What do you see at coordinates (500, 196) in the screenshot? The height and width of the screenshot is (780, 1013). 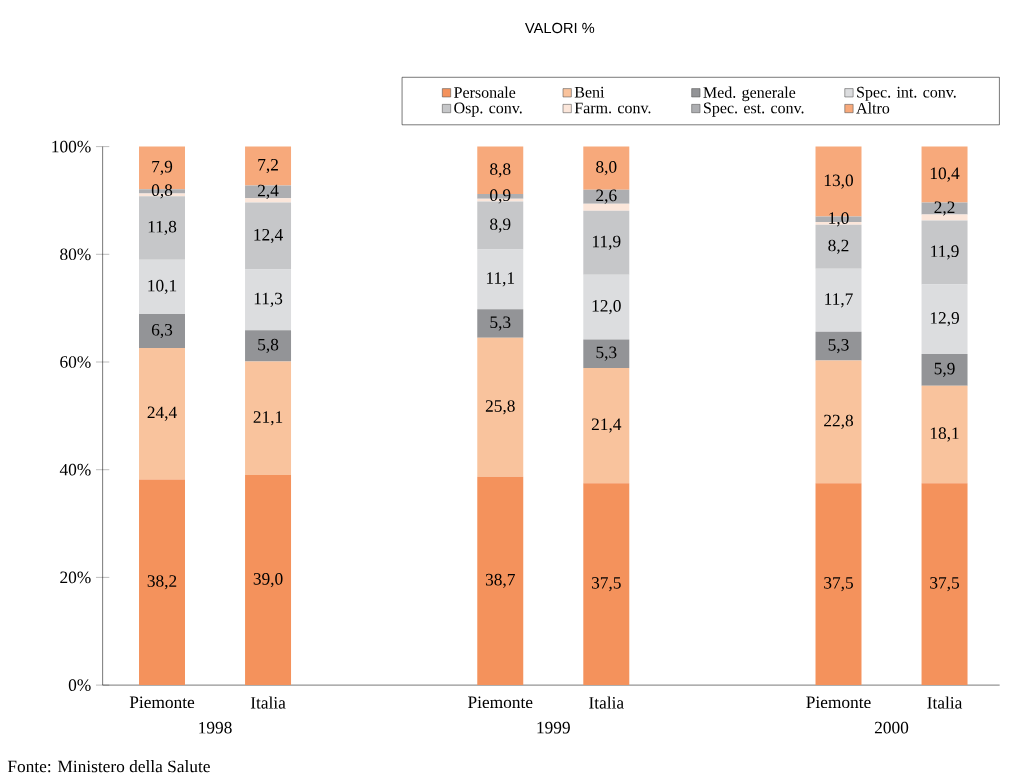 I see `data-label: 0,9` at bounding box center [500, 196].